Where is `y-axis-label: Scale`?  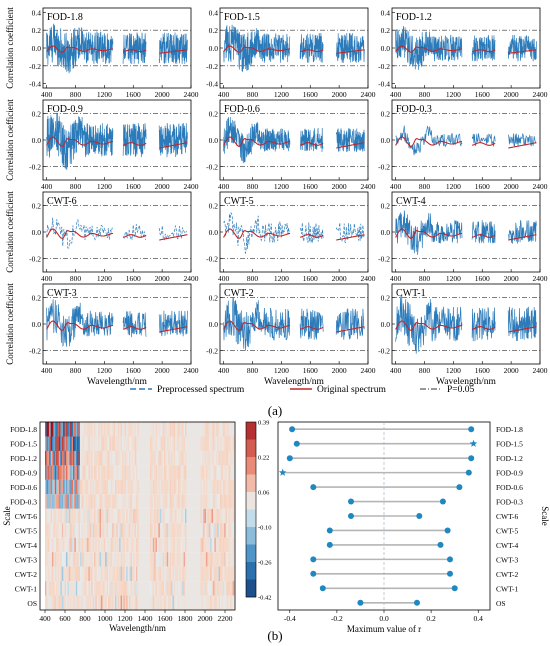 y-axis-label: Scale is located at coordinates (7, 516).